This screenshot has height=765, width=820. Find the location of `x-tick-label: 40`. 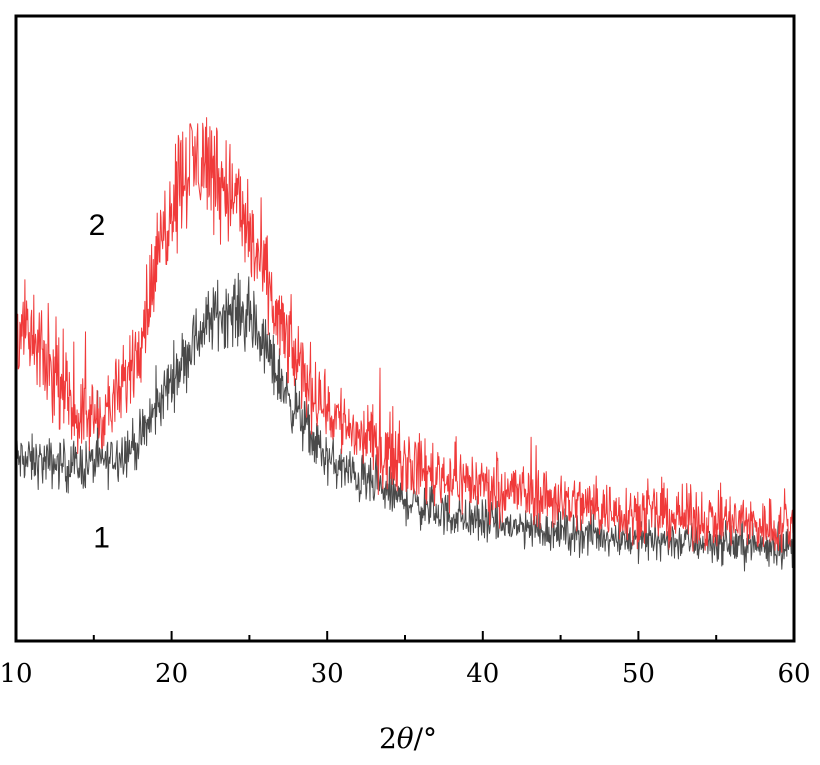

x-tick-label: 40 is located at coordinates (482, 674).